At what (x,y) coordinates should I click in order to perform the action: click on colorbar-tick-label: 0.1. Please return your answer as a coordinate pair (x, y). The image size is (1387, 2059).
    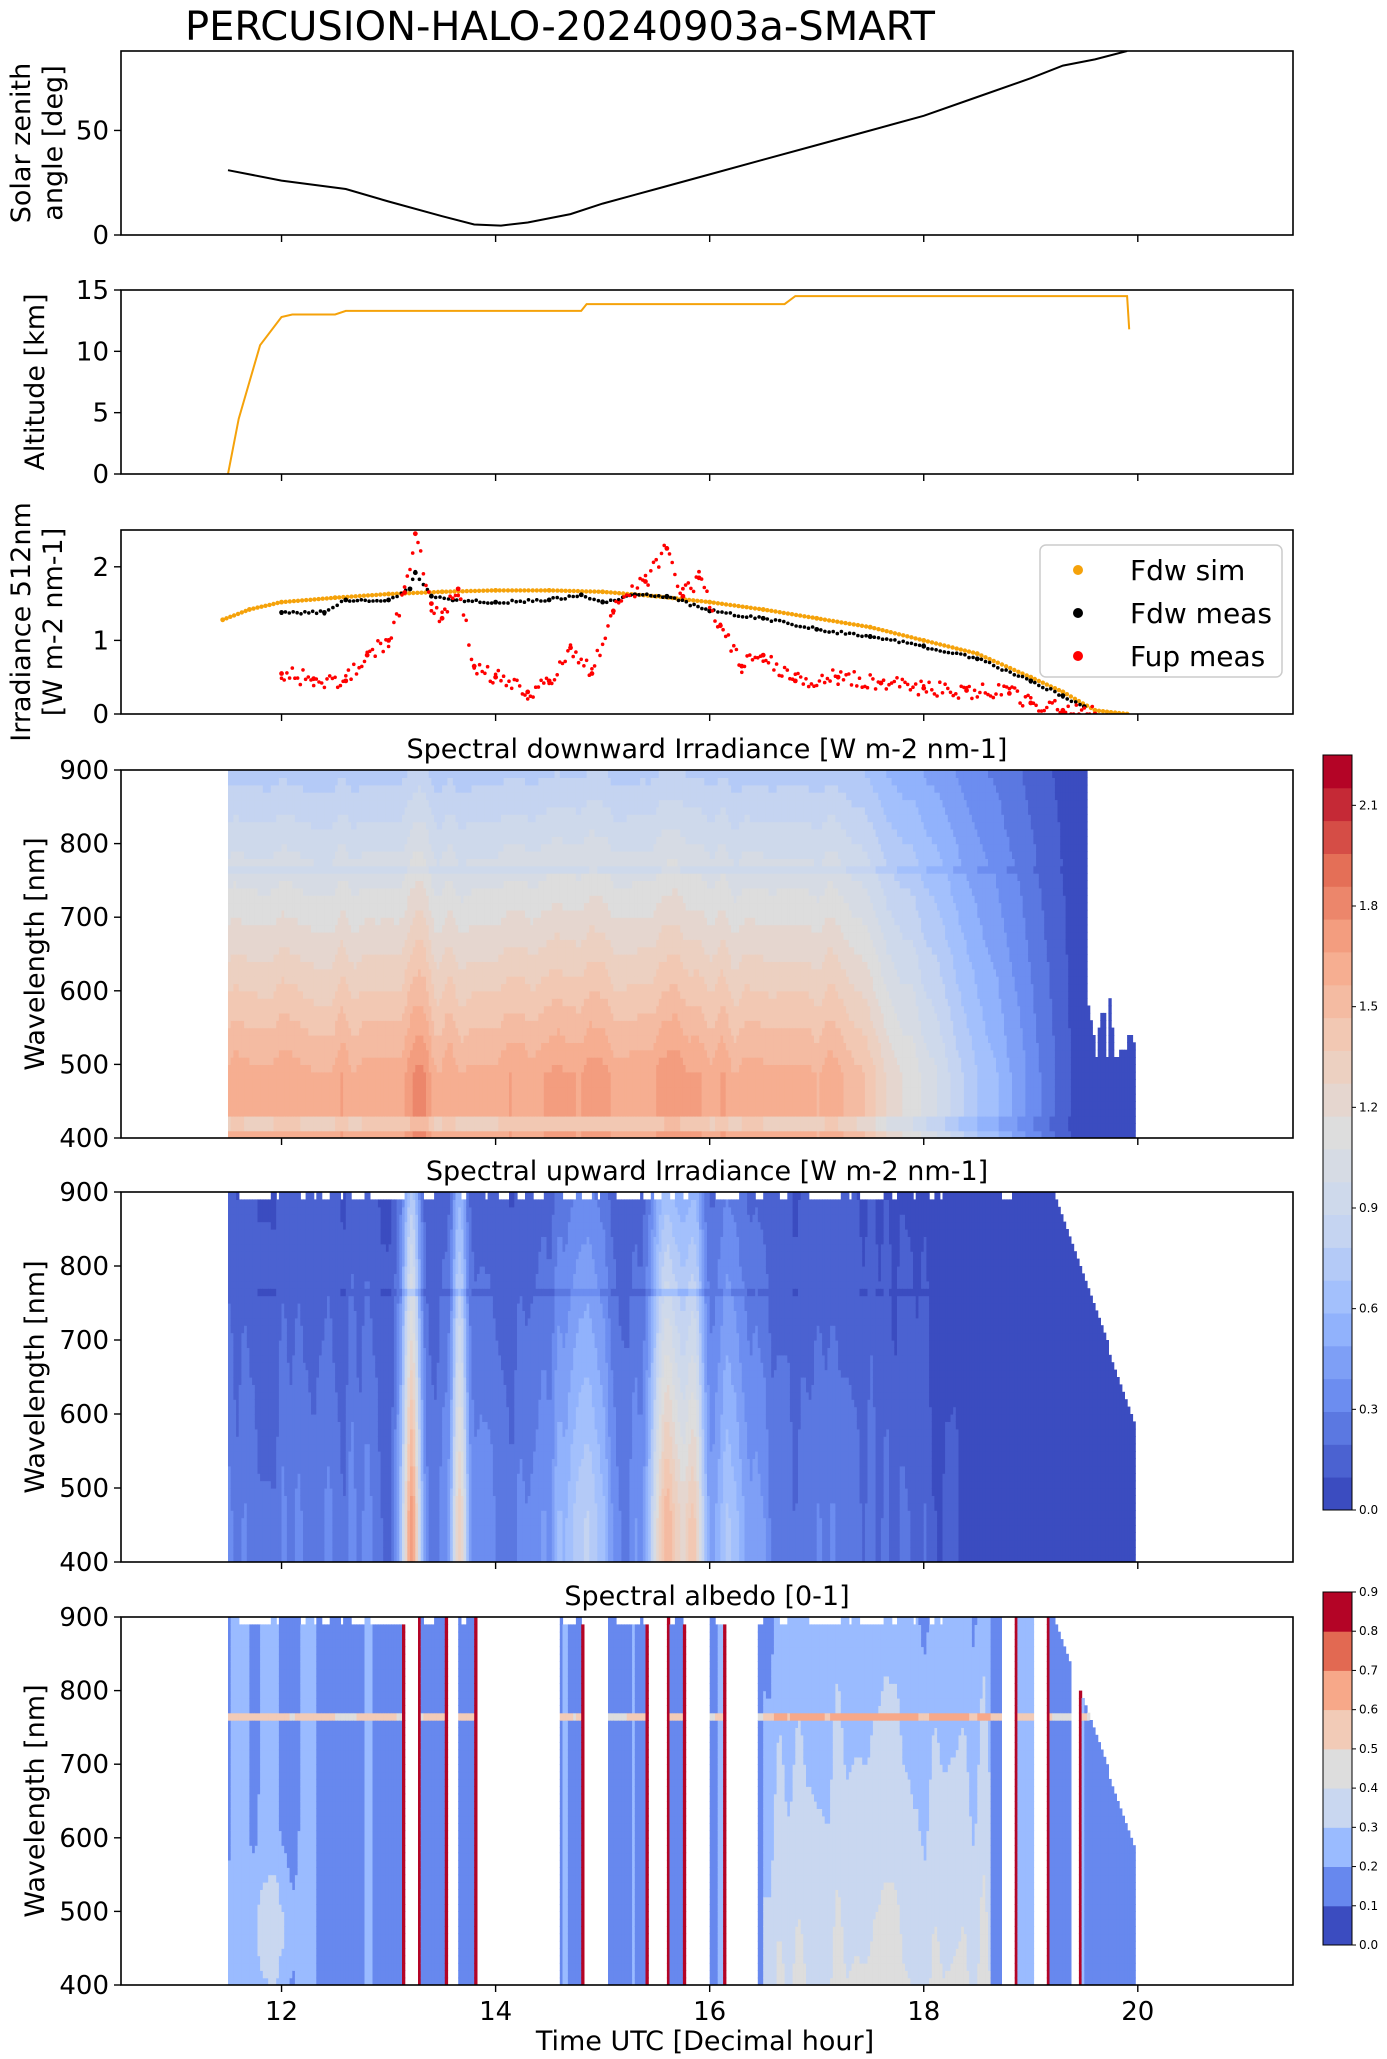
    Looking at the image, I should click on (1368, 1906).